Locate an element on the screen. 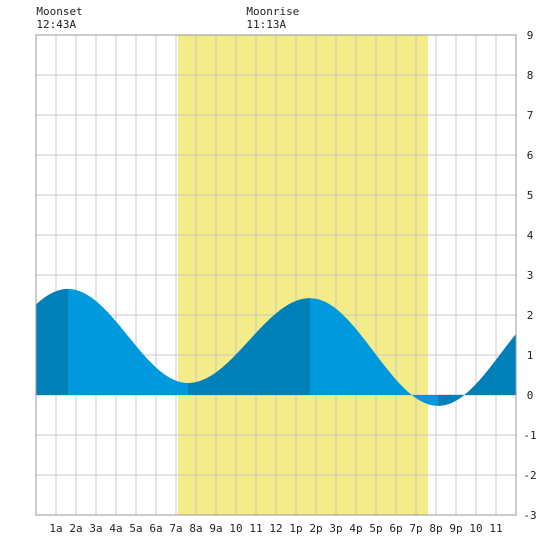 This screenshot has width=550, height=550. x-tick-label: 7a is located at coordinates (175, 528).